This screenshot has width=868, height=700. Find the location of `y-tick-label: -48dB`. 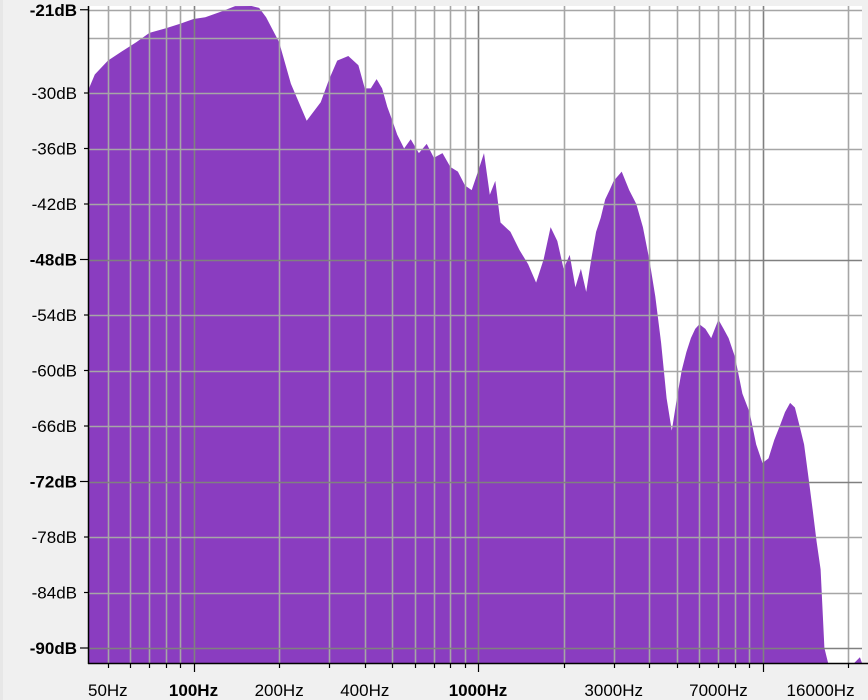

y-tick-label: -48dB is located at coordinates (53, 260).